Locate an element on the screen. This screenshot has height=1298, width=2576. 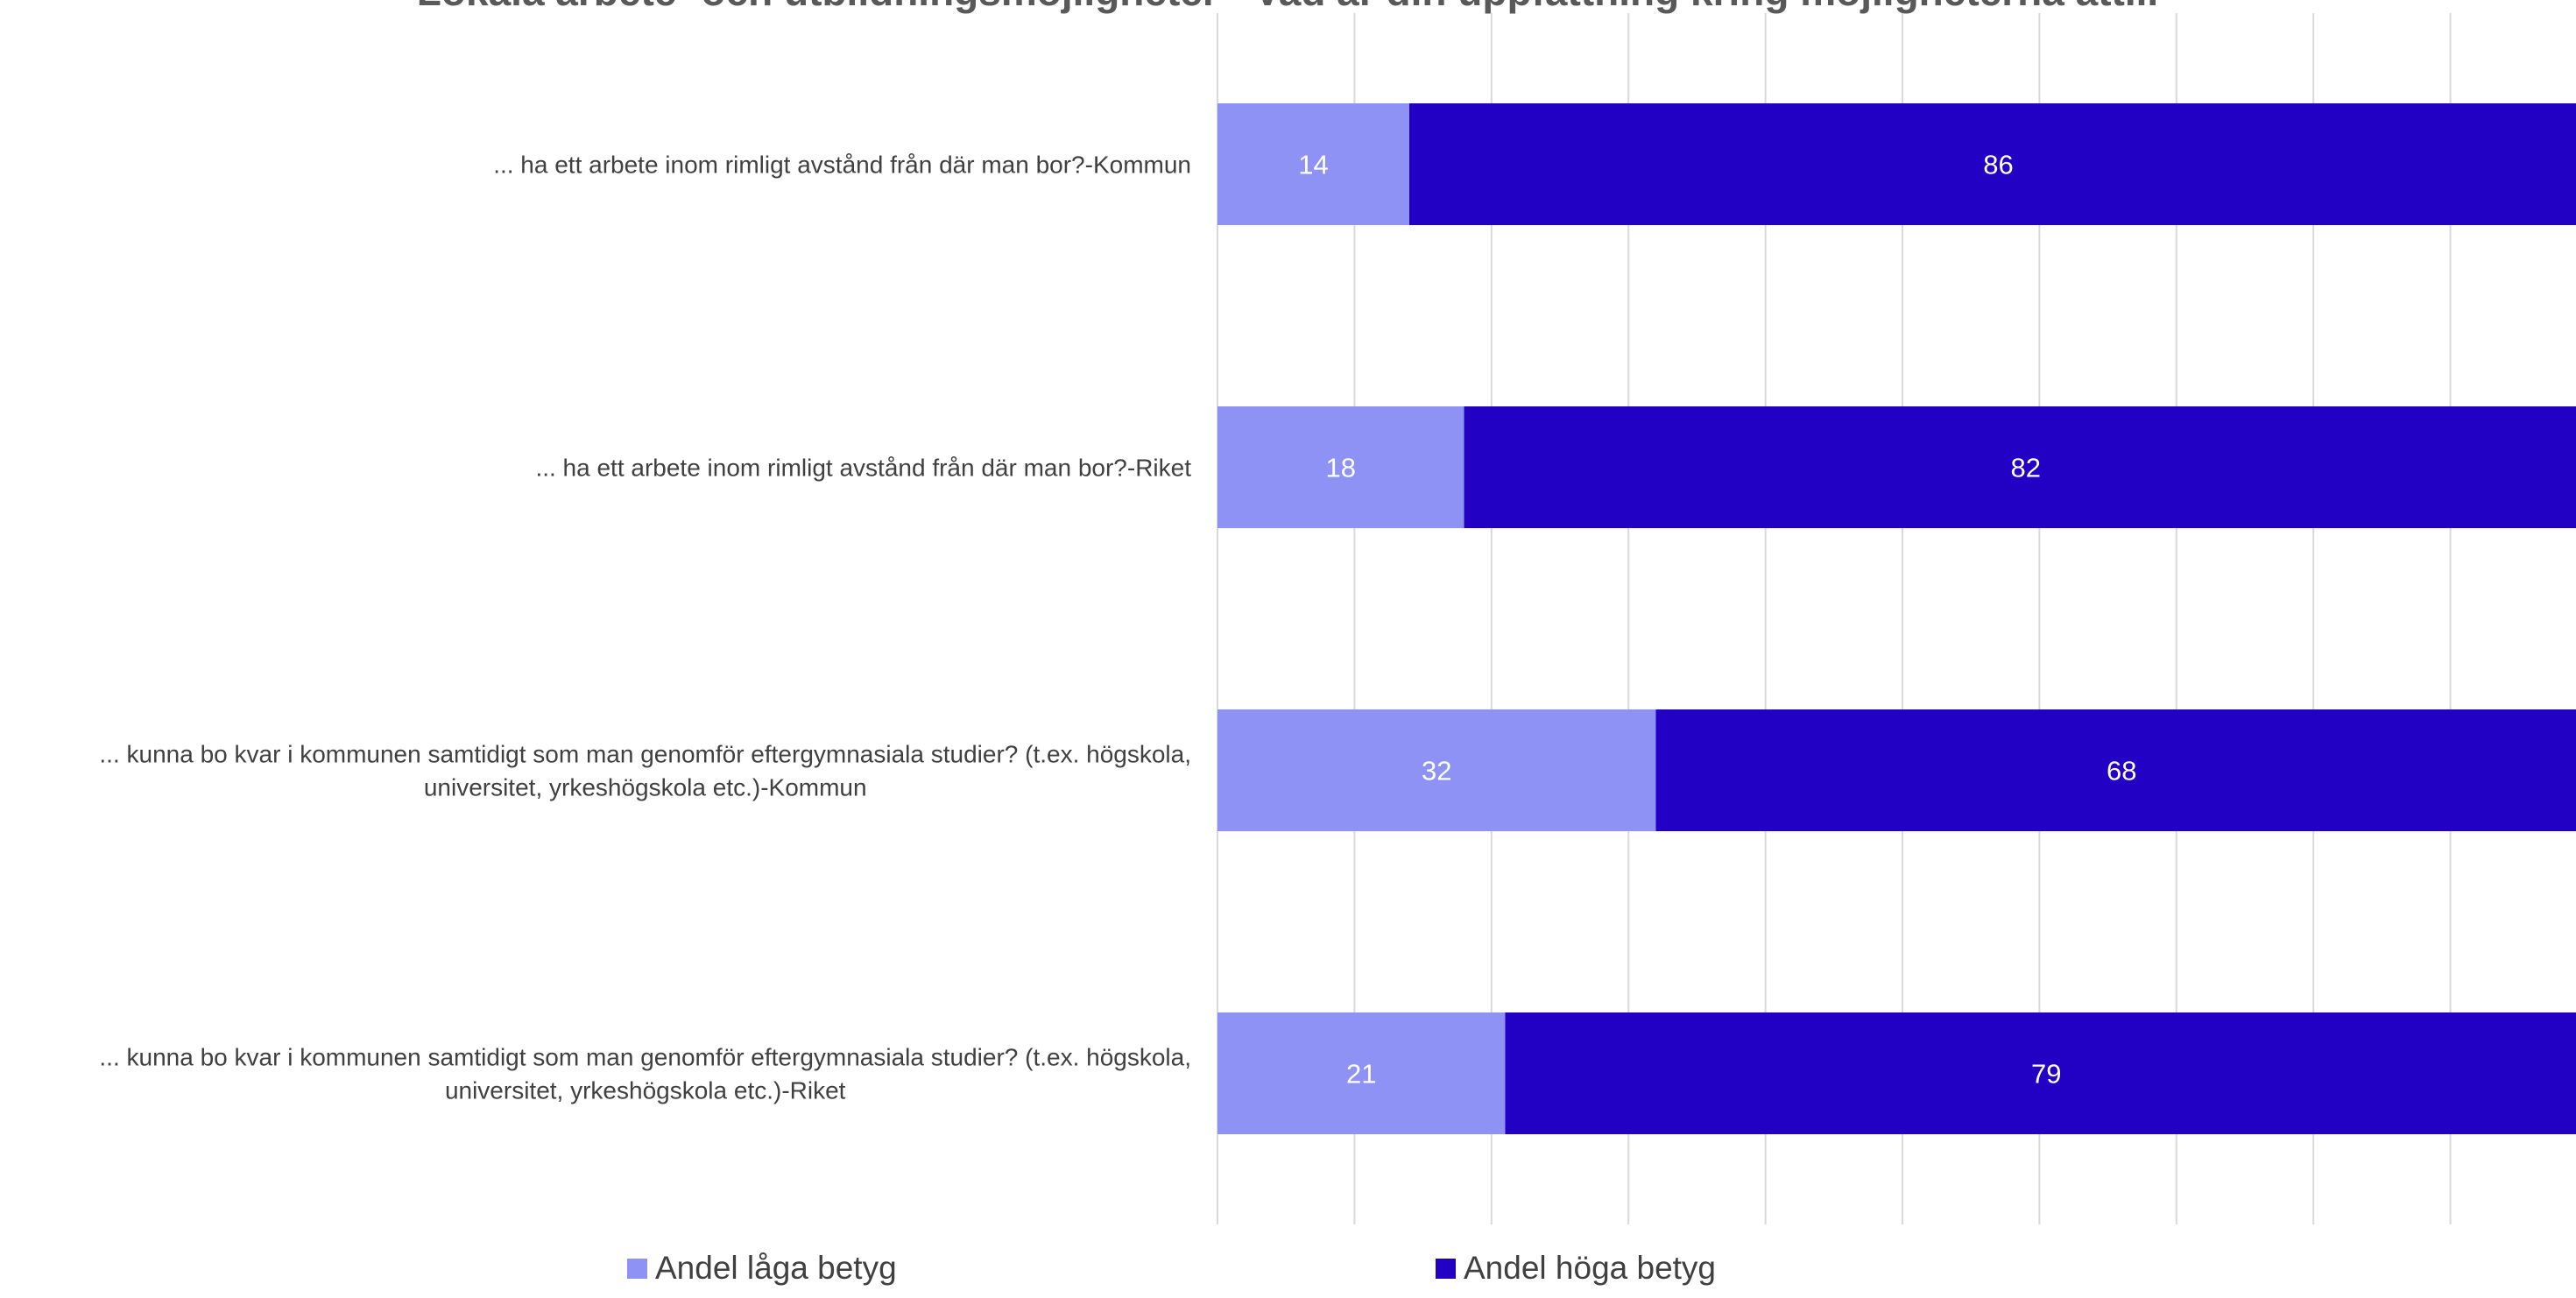
category-label-line: universitet, yrkeshögskola etc.)-Riket is located at coordinates (645, 1090).